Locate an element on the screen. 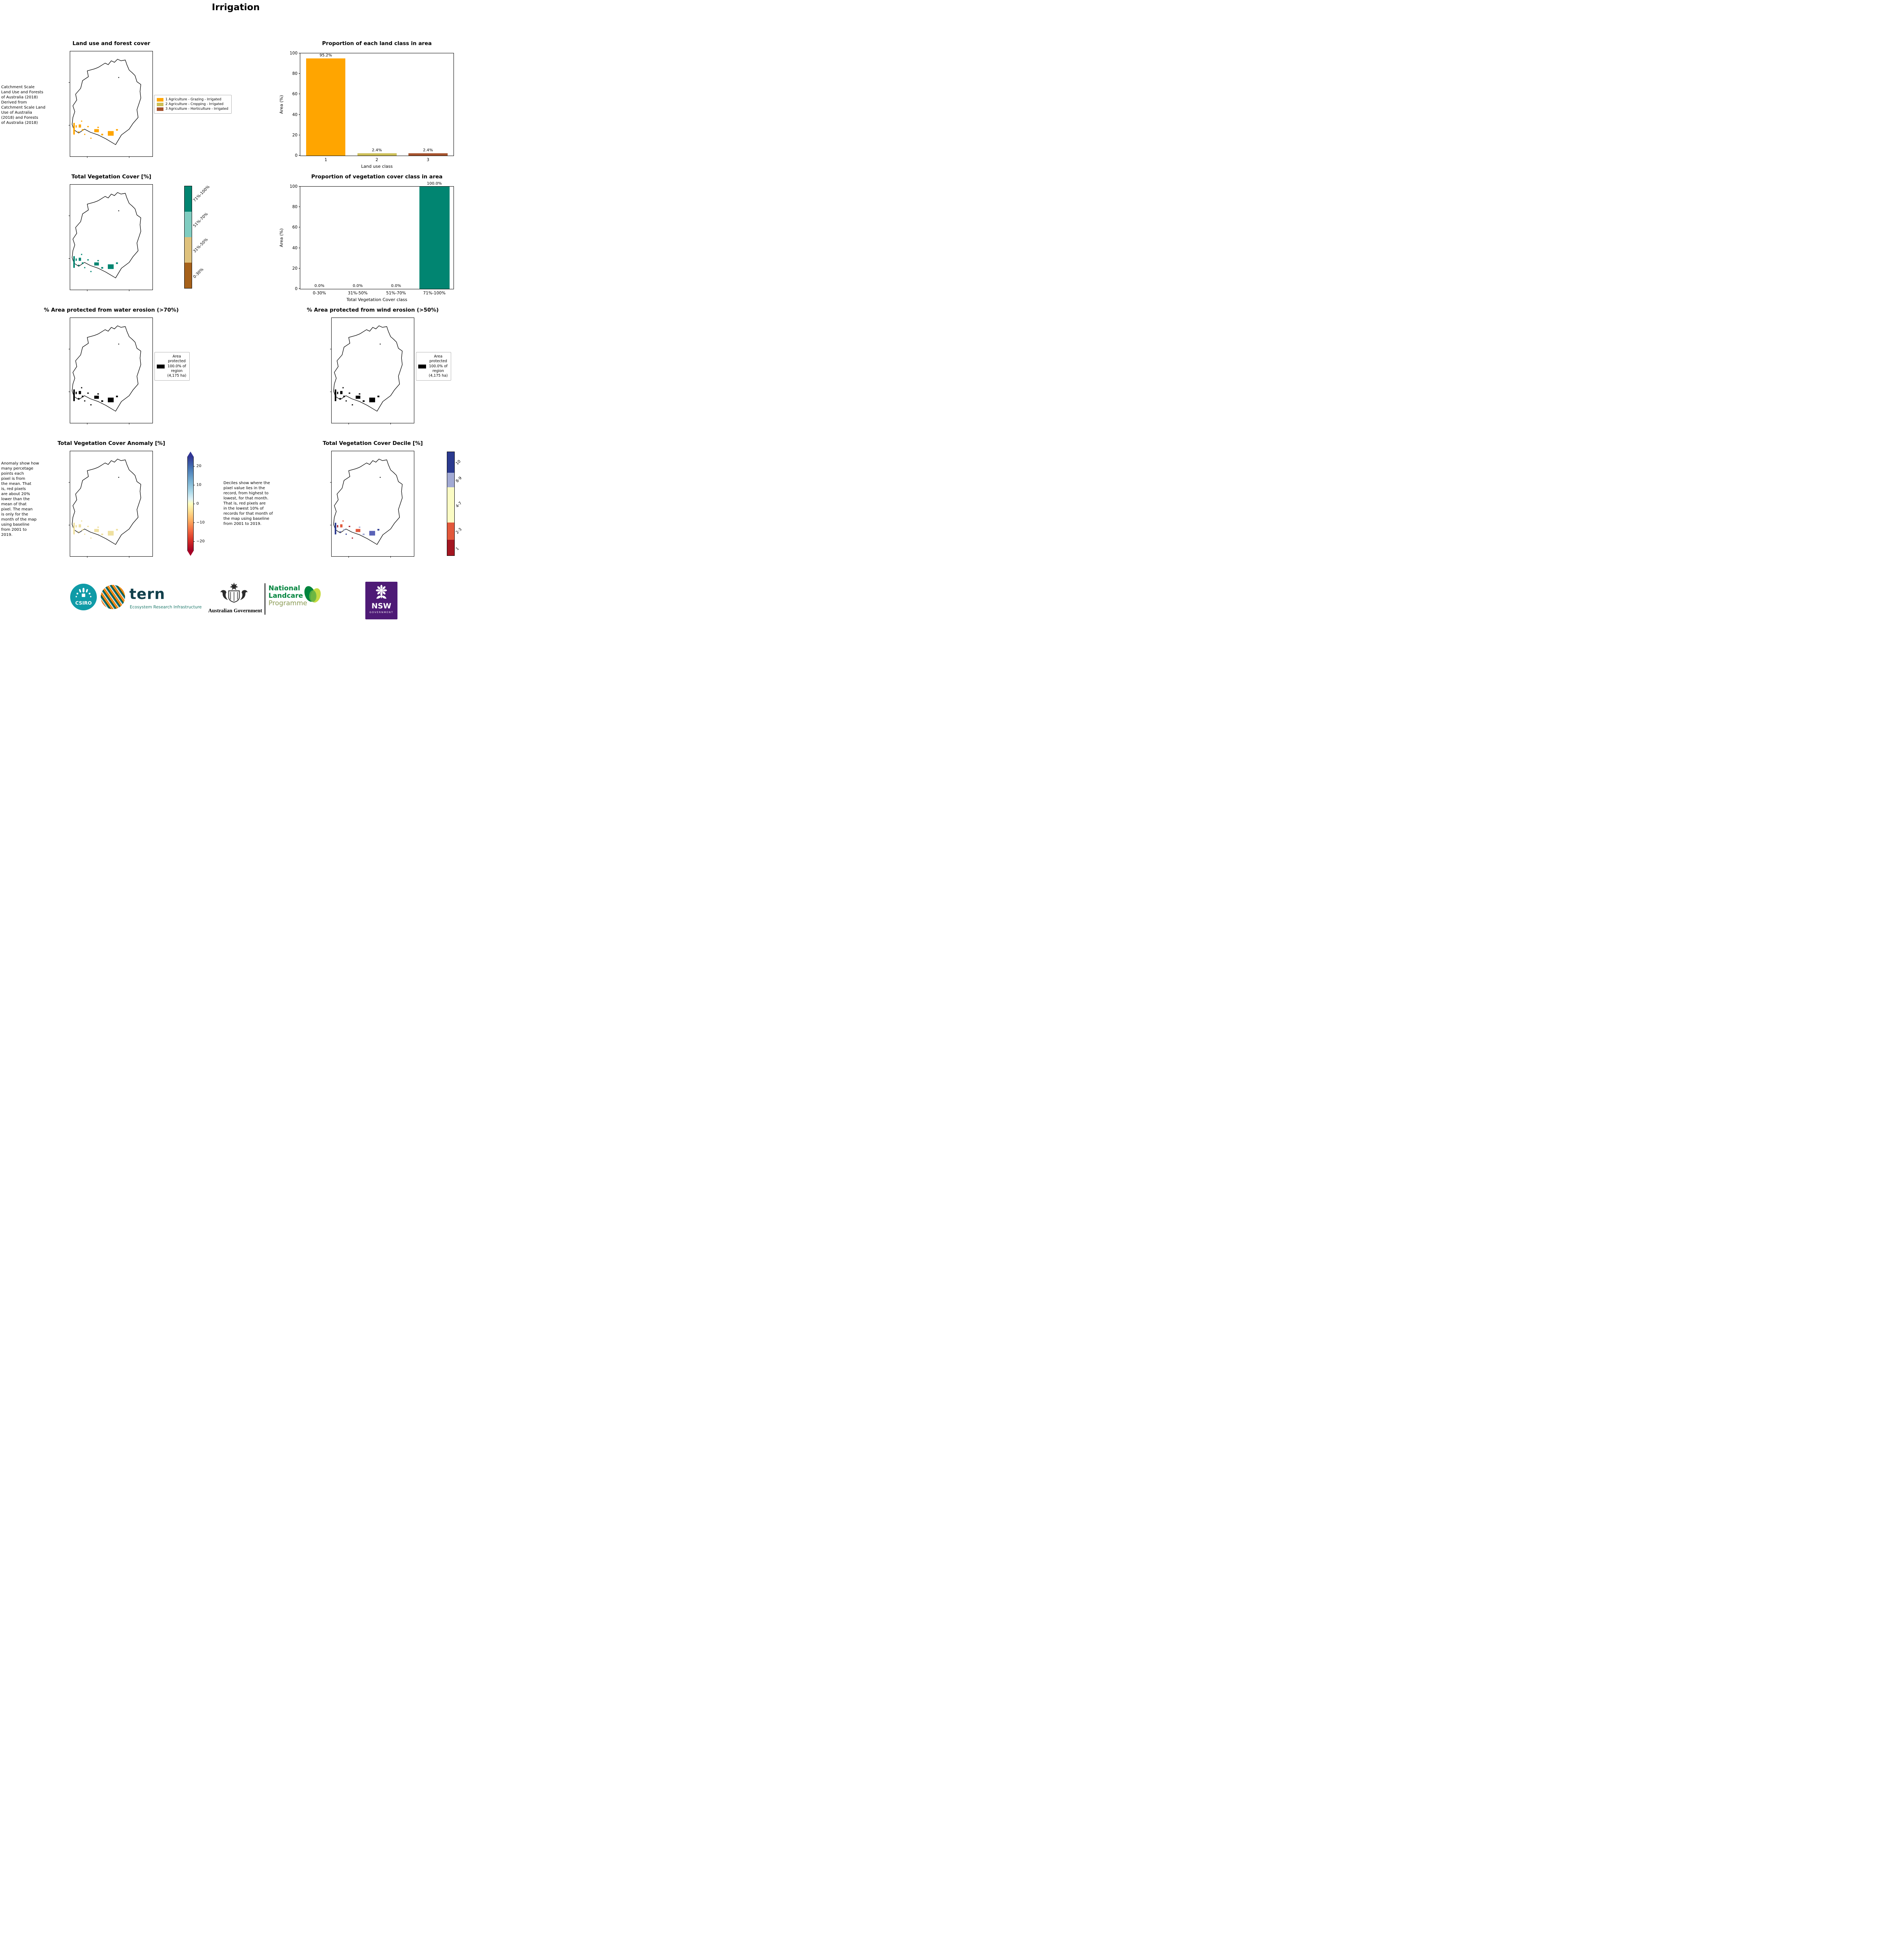 This screenshot has width=1885, height=1960. colorbar-segment: 51%-70% is located at coordinates (197, 224).